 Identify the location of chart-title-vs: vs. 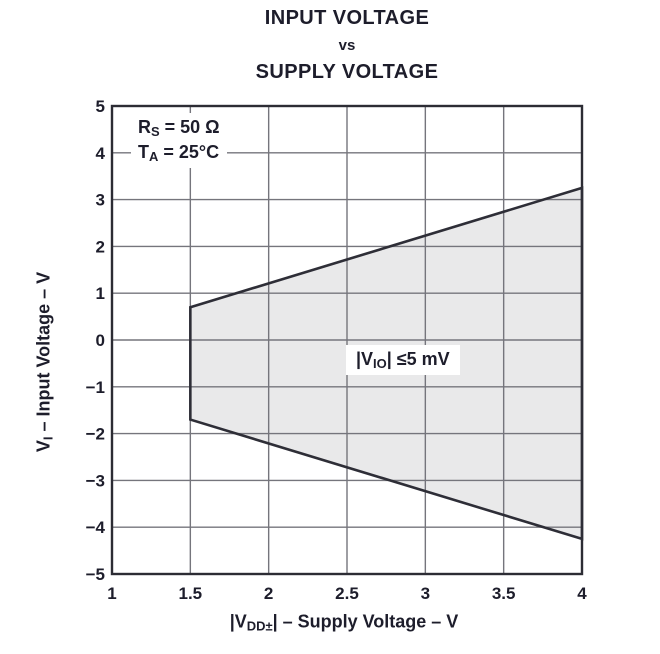
(347, 45).